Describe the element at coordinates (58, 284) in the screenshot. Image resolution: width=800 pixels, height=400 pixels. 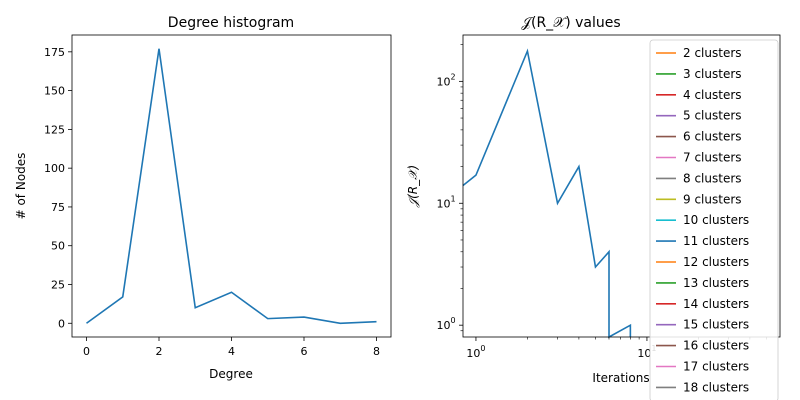
I see `y-tick-label: 25` at that location.